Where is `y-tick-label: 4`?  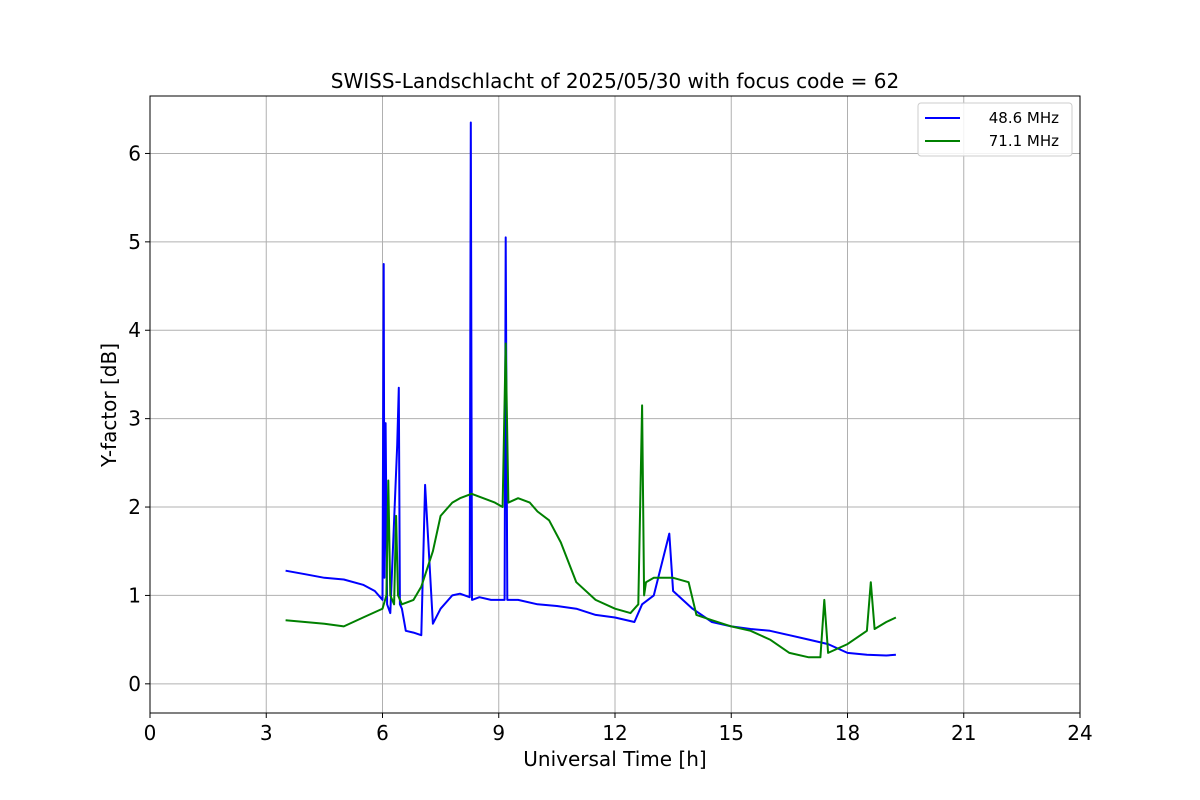
y-tick-label: 4 is located at coordinates (134, 330).